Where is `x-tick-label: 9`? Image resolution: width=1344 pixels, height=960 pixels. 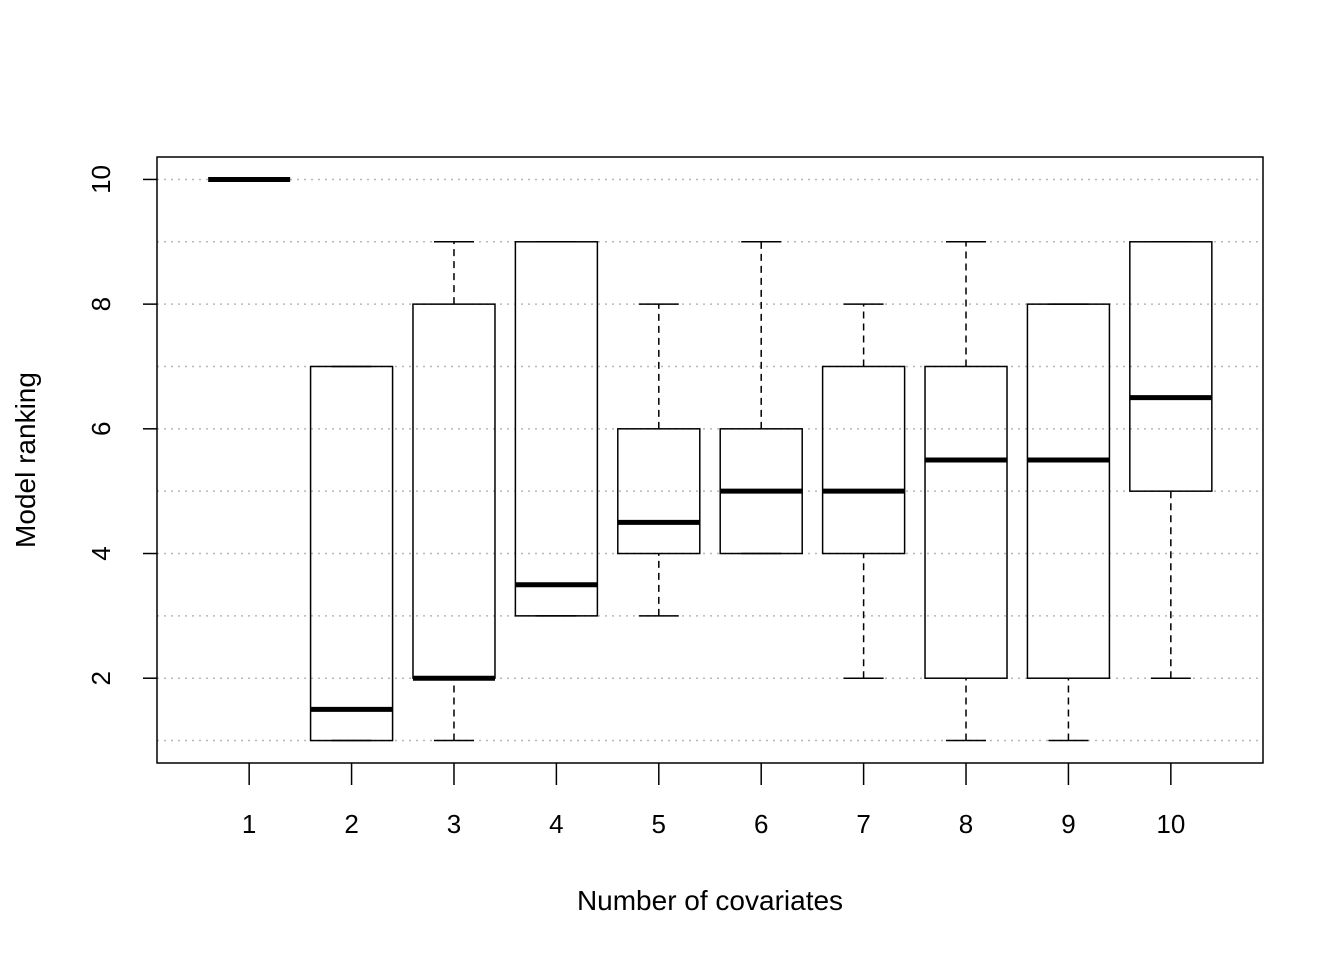
x-tick-label: 9 is located at coordinates (1068, 824).